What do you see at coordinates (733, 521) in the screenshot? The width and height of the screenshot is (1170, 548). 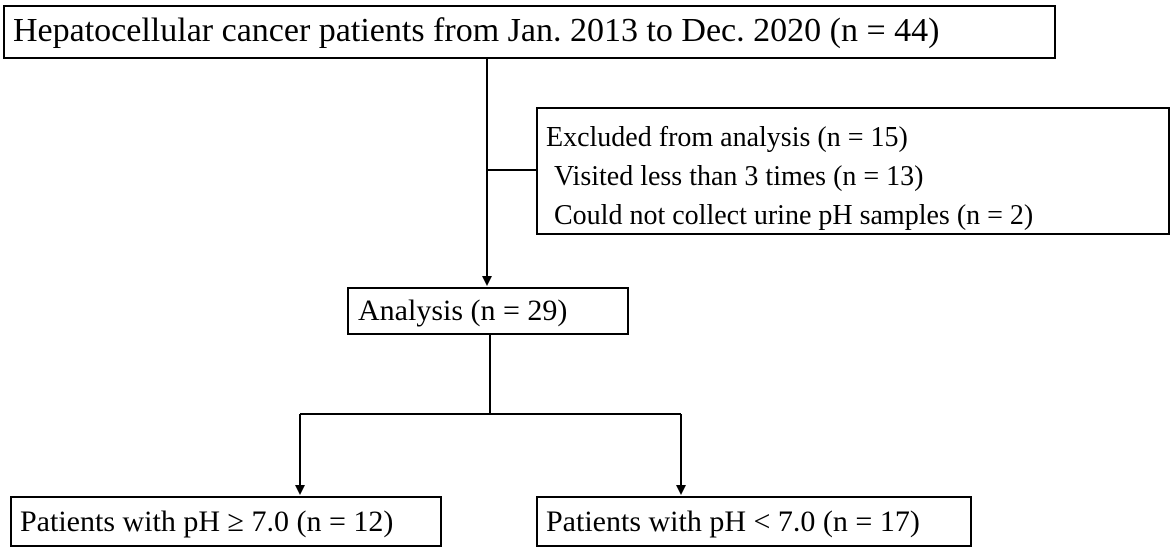 I see `node-group-ph-low-label: Patients with pH < 7.0 (n = 17)` at bounding box center [733, 521].